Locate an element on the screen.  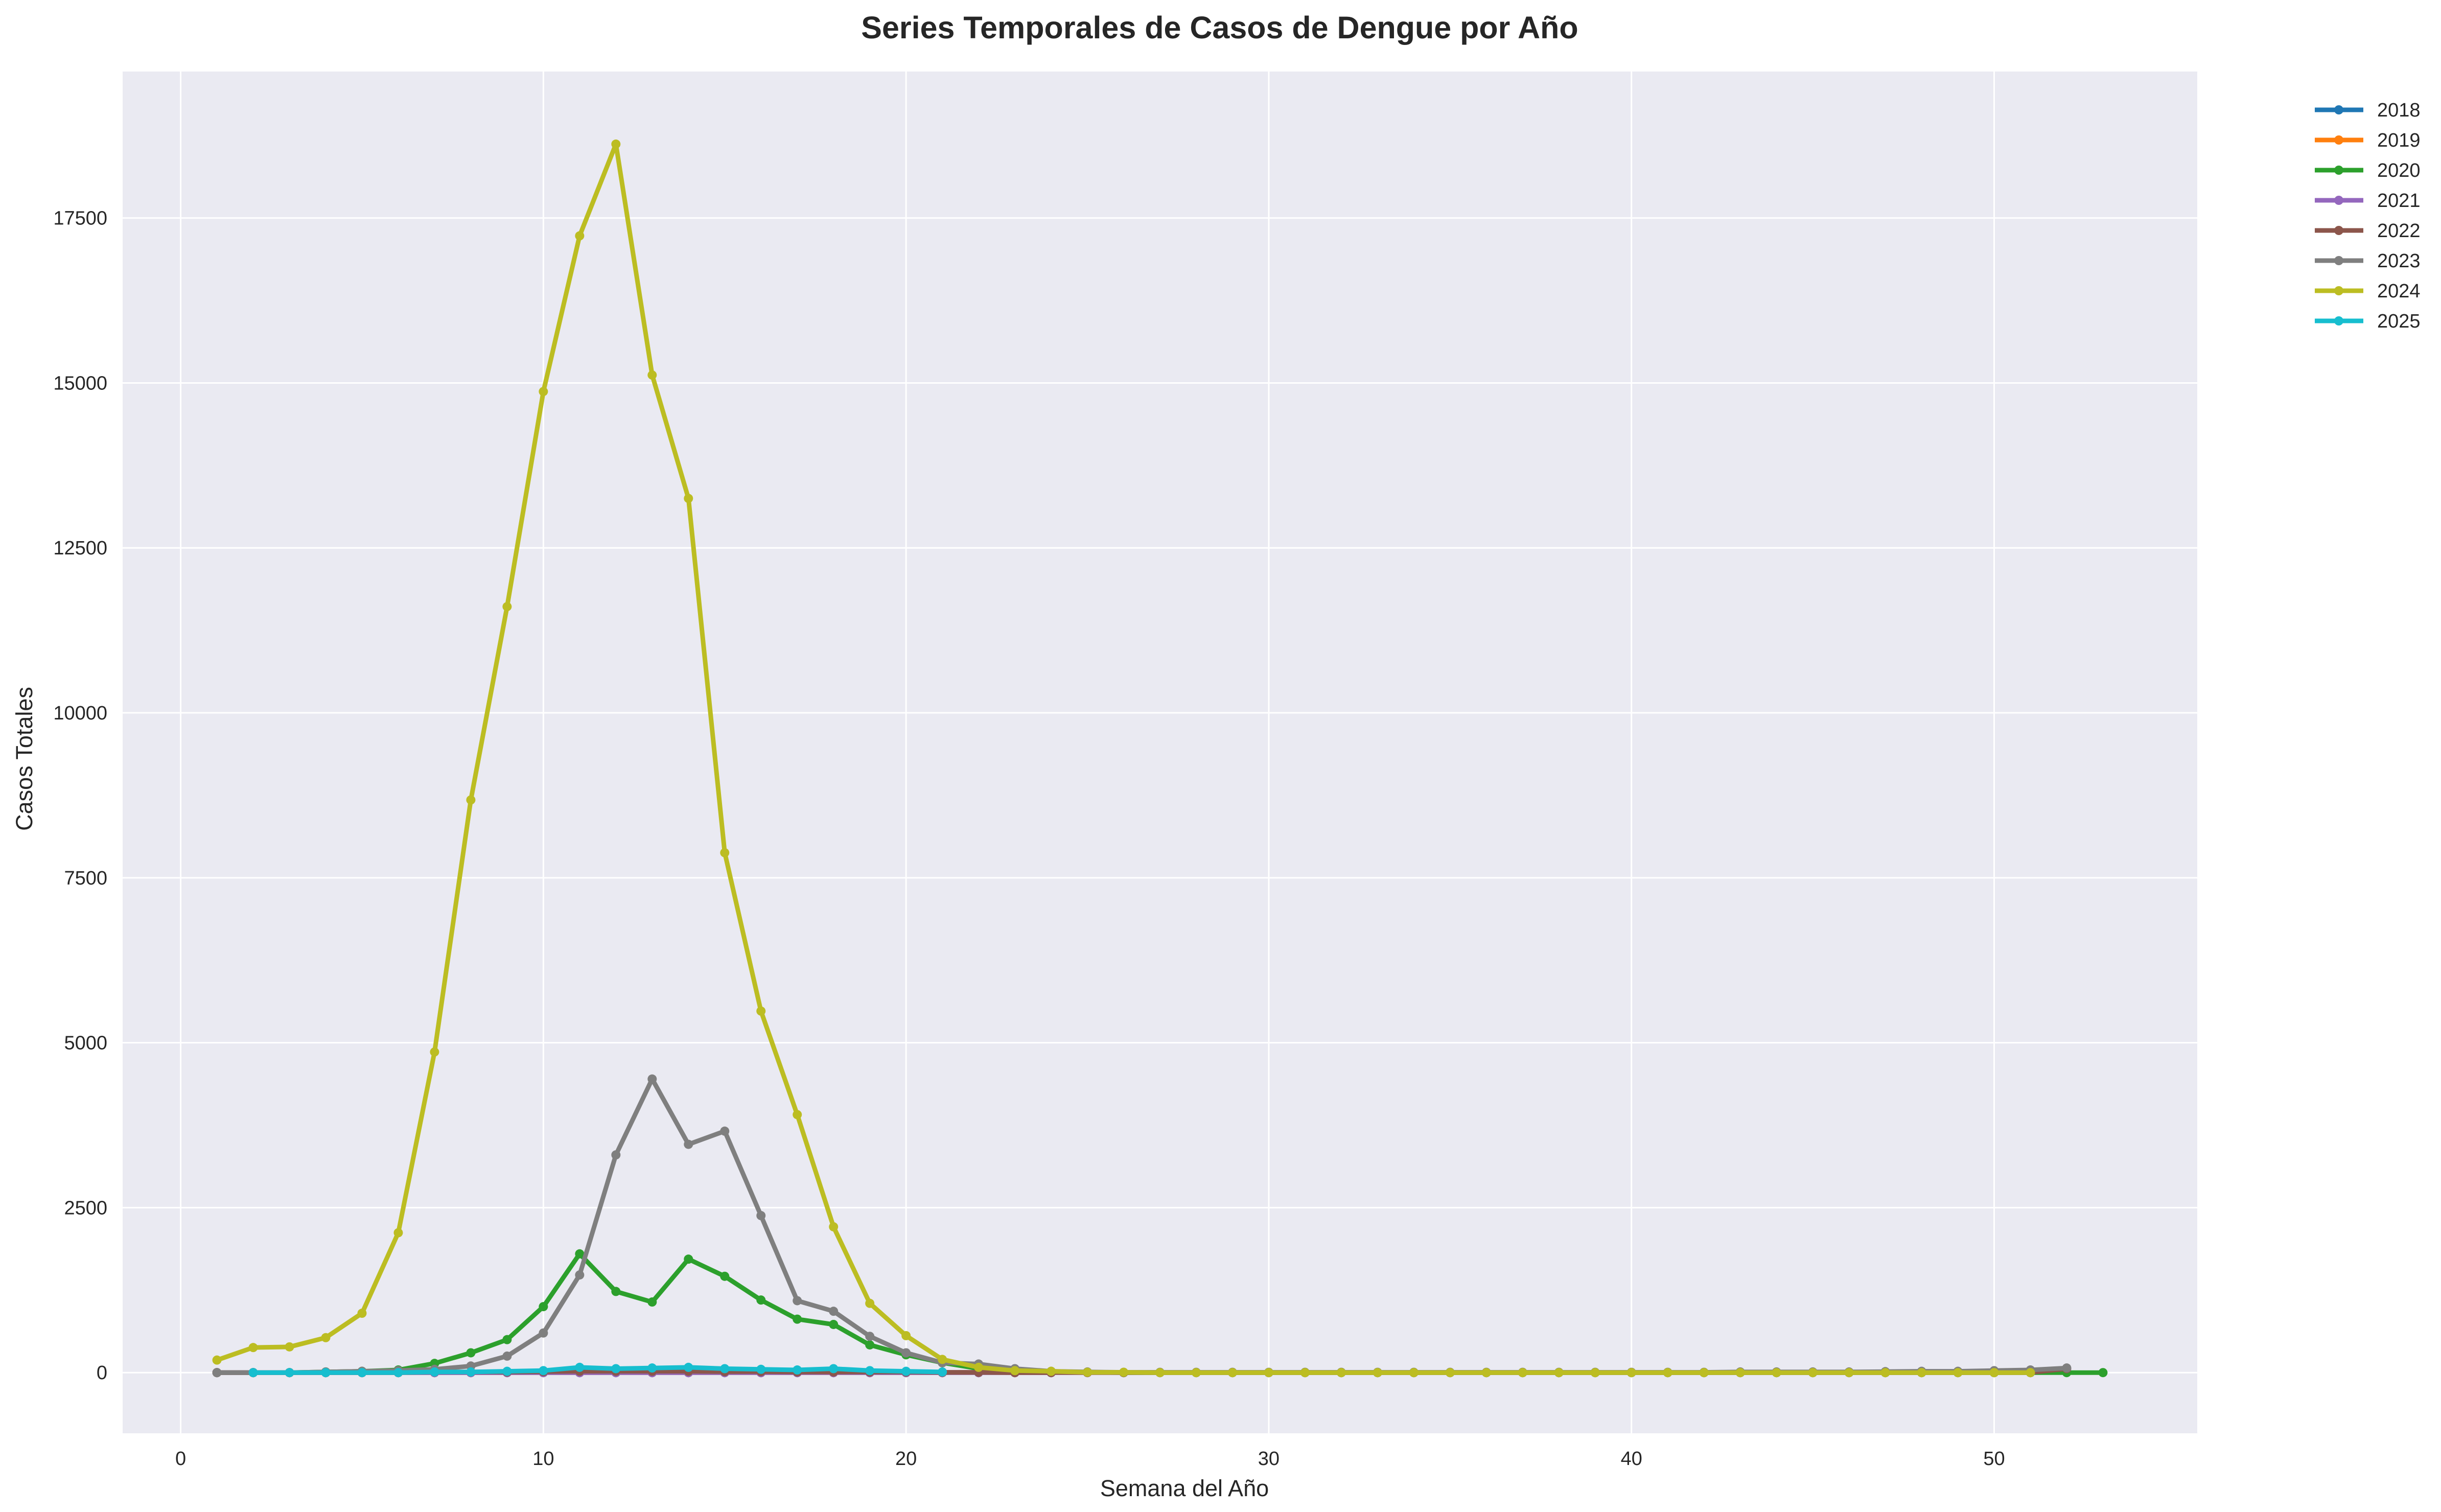
y-tick-label: 2500 is located at coordinates (85, 1208).